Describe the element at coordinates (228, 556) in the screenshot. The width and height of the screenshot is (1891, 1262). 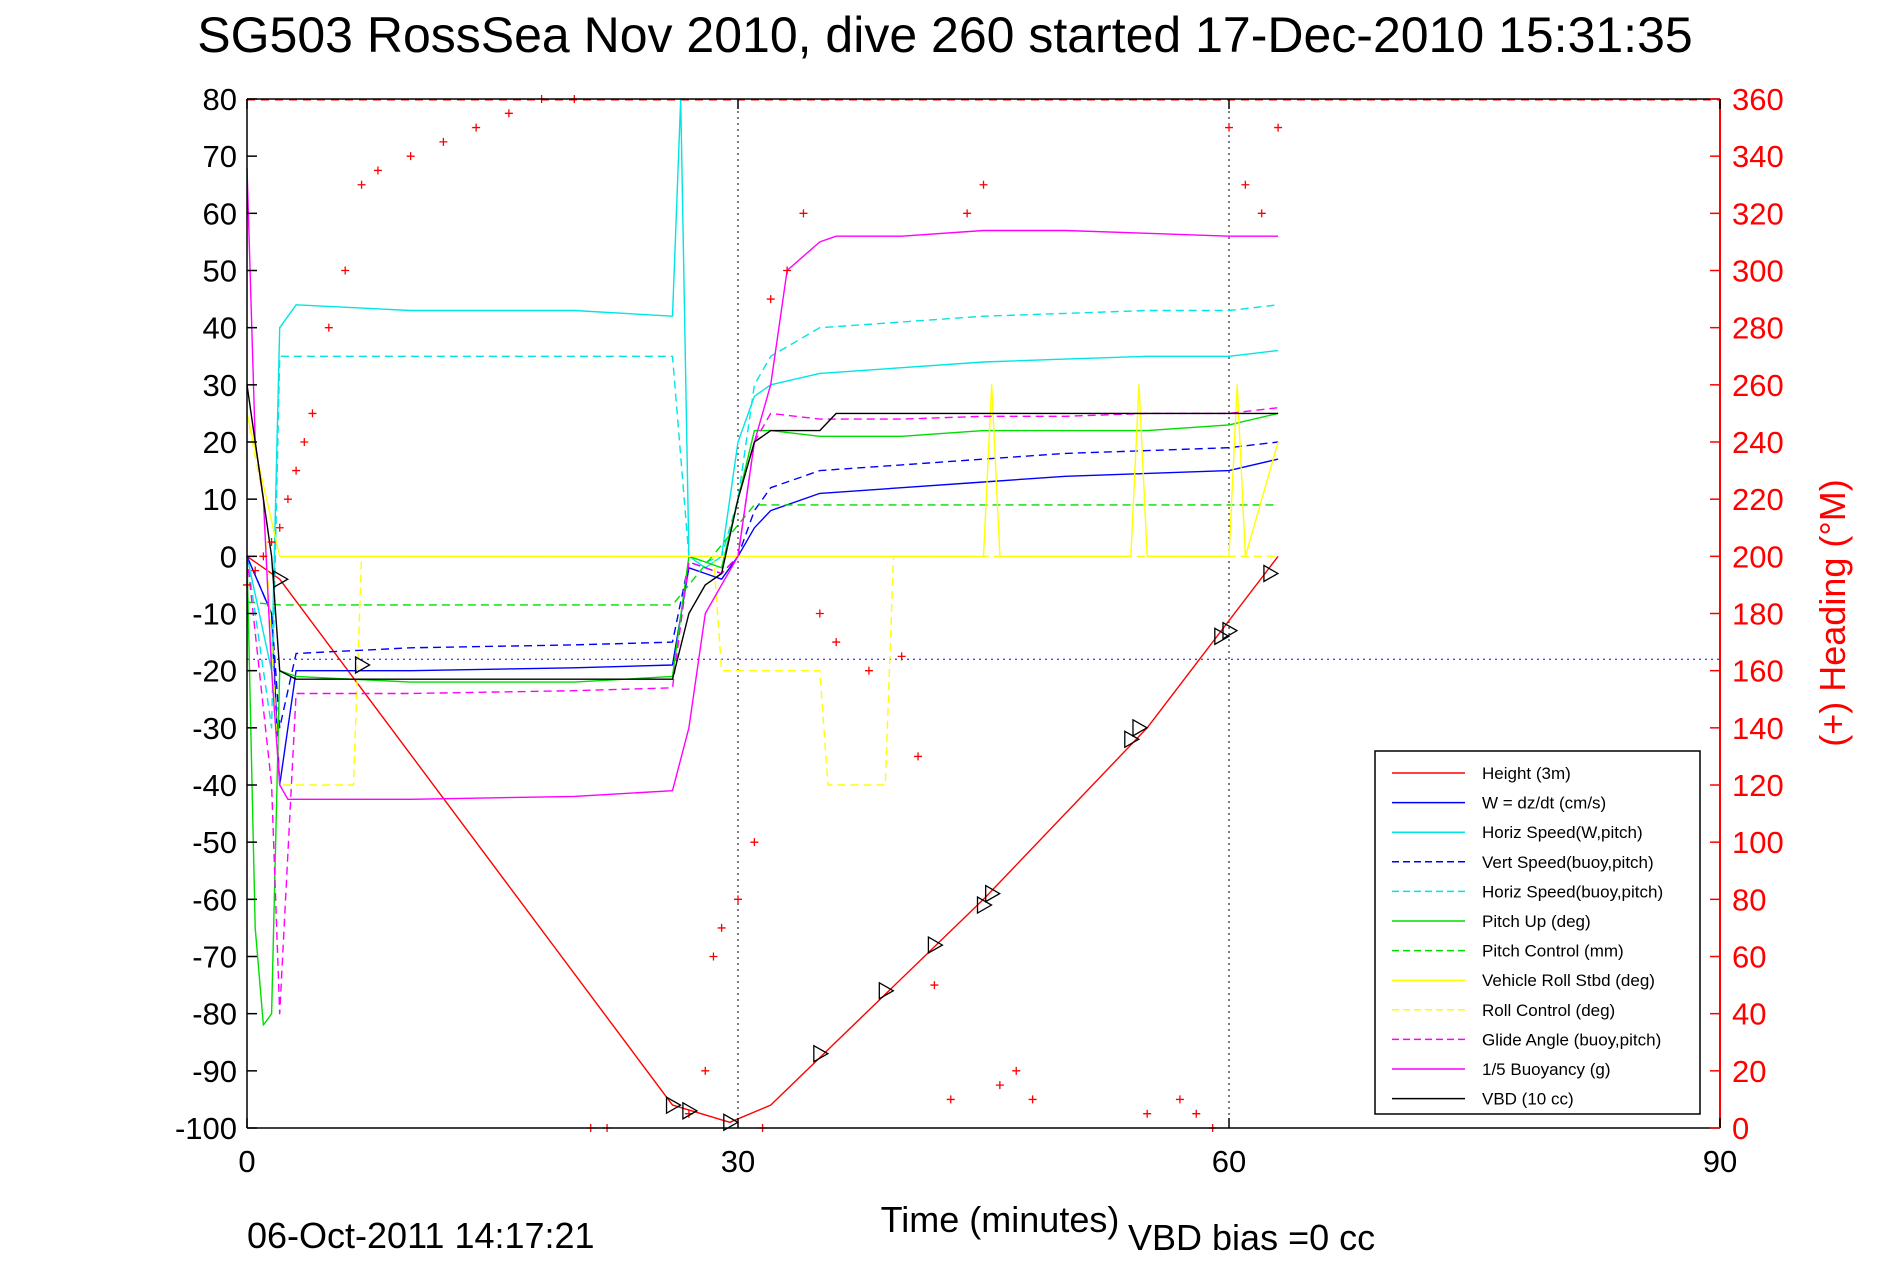
I see `y-tick-label: 0` at that location.